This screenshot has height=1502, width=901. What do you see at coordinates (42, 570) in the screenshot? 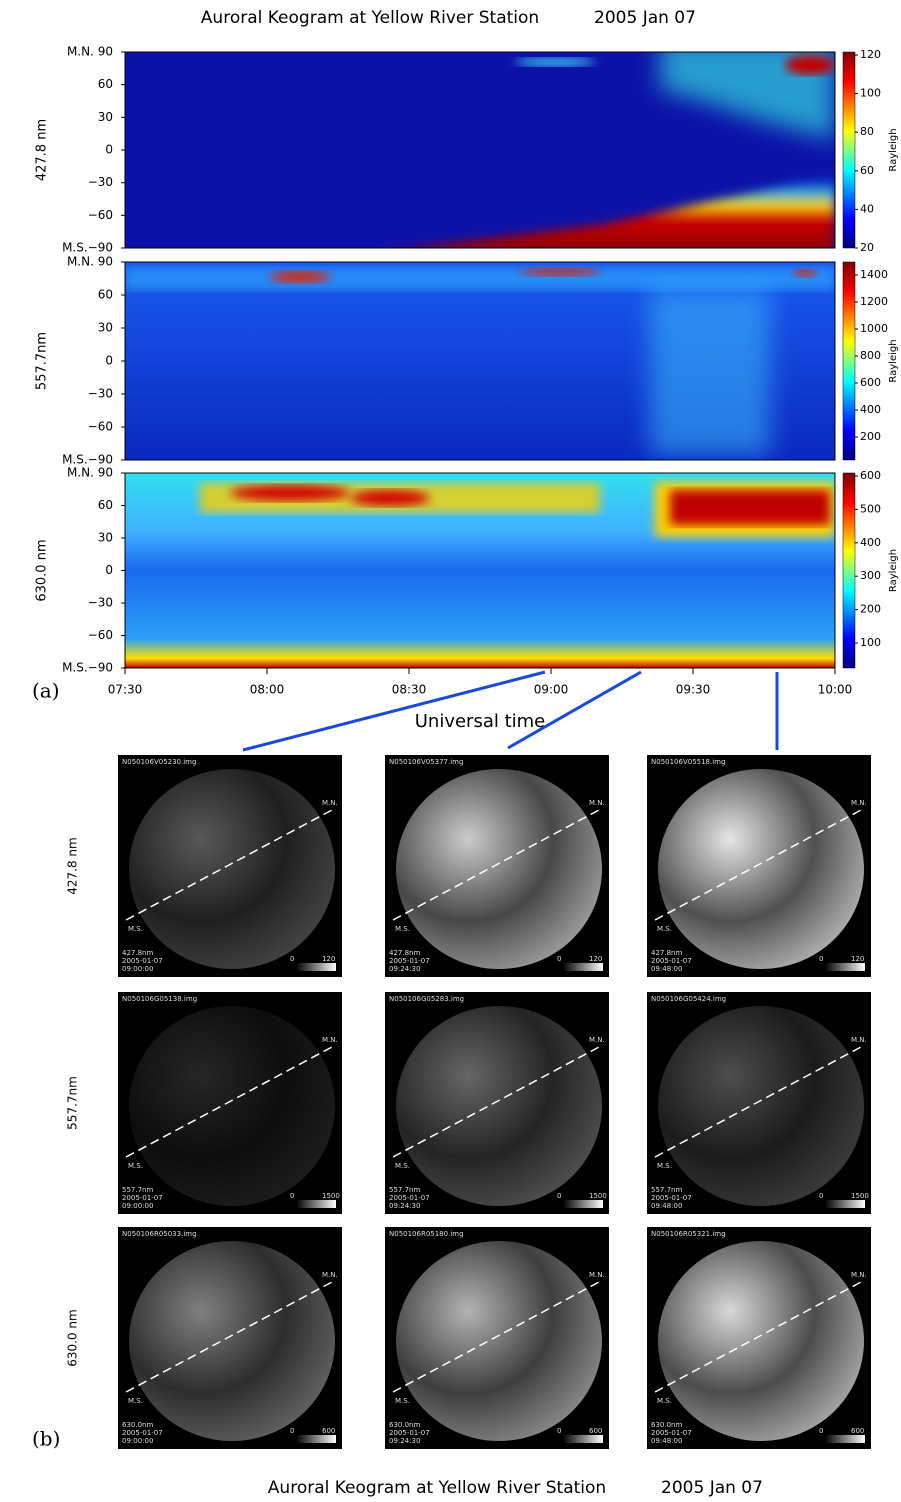
I see `y-axis-title: 630.0 nm` at bounding box center [42, 570].